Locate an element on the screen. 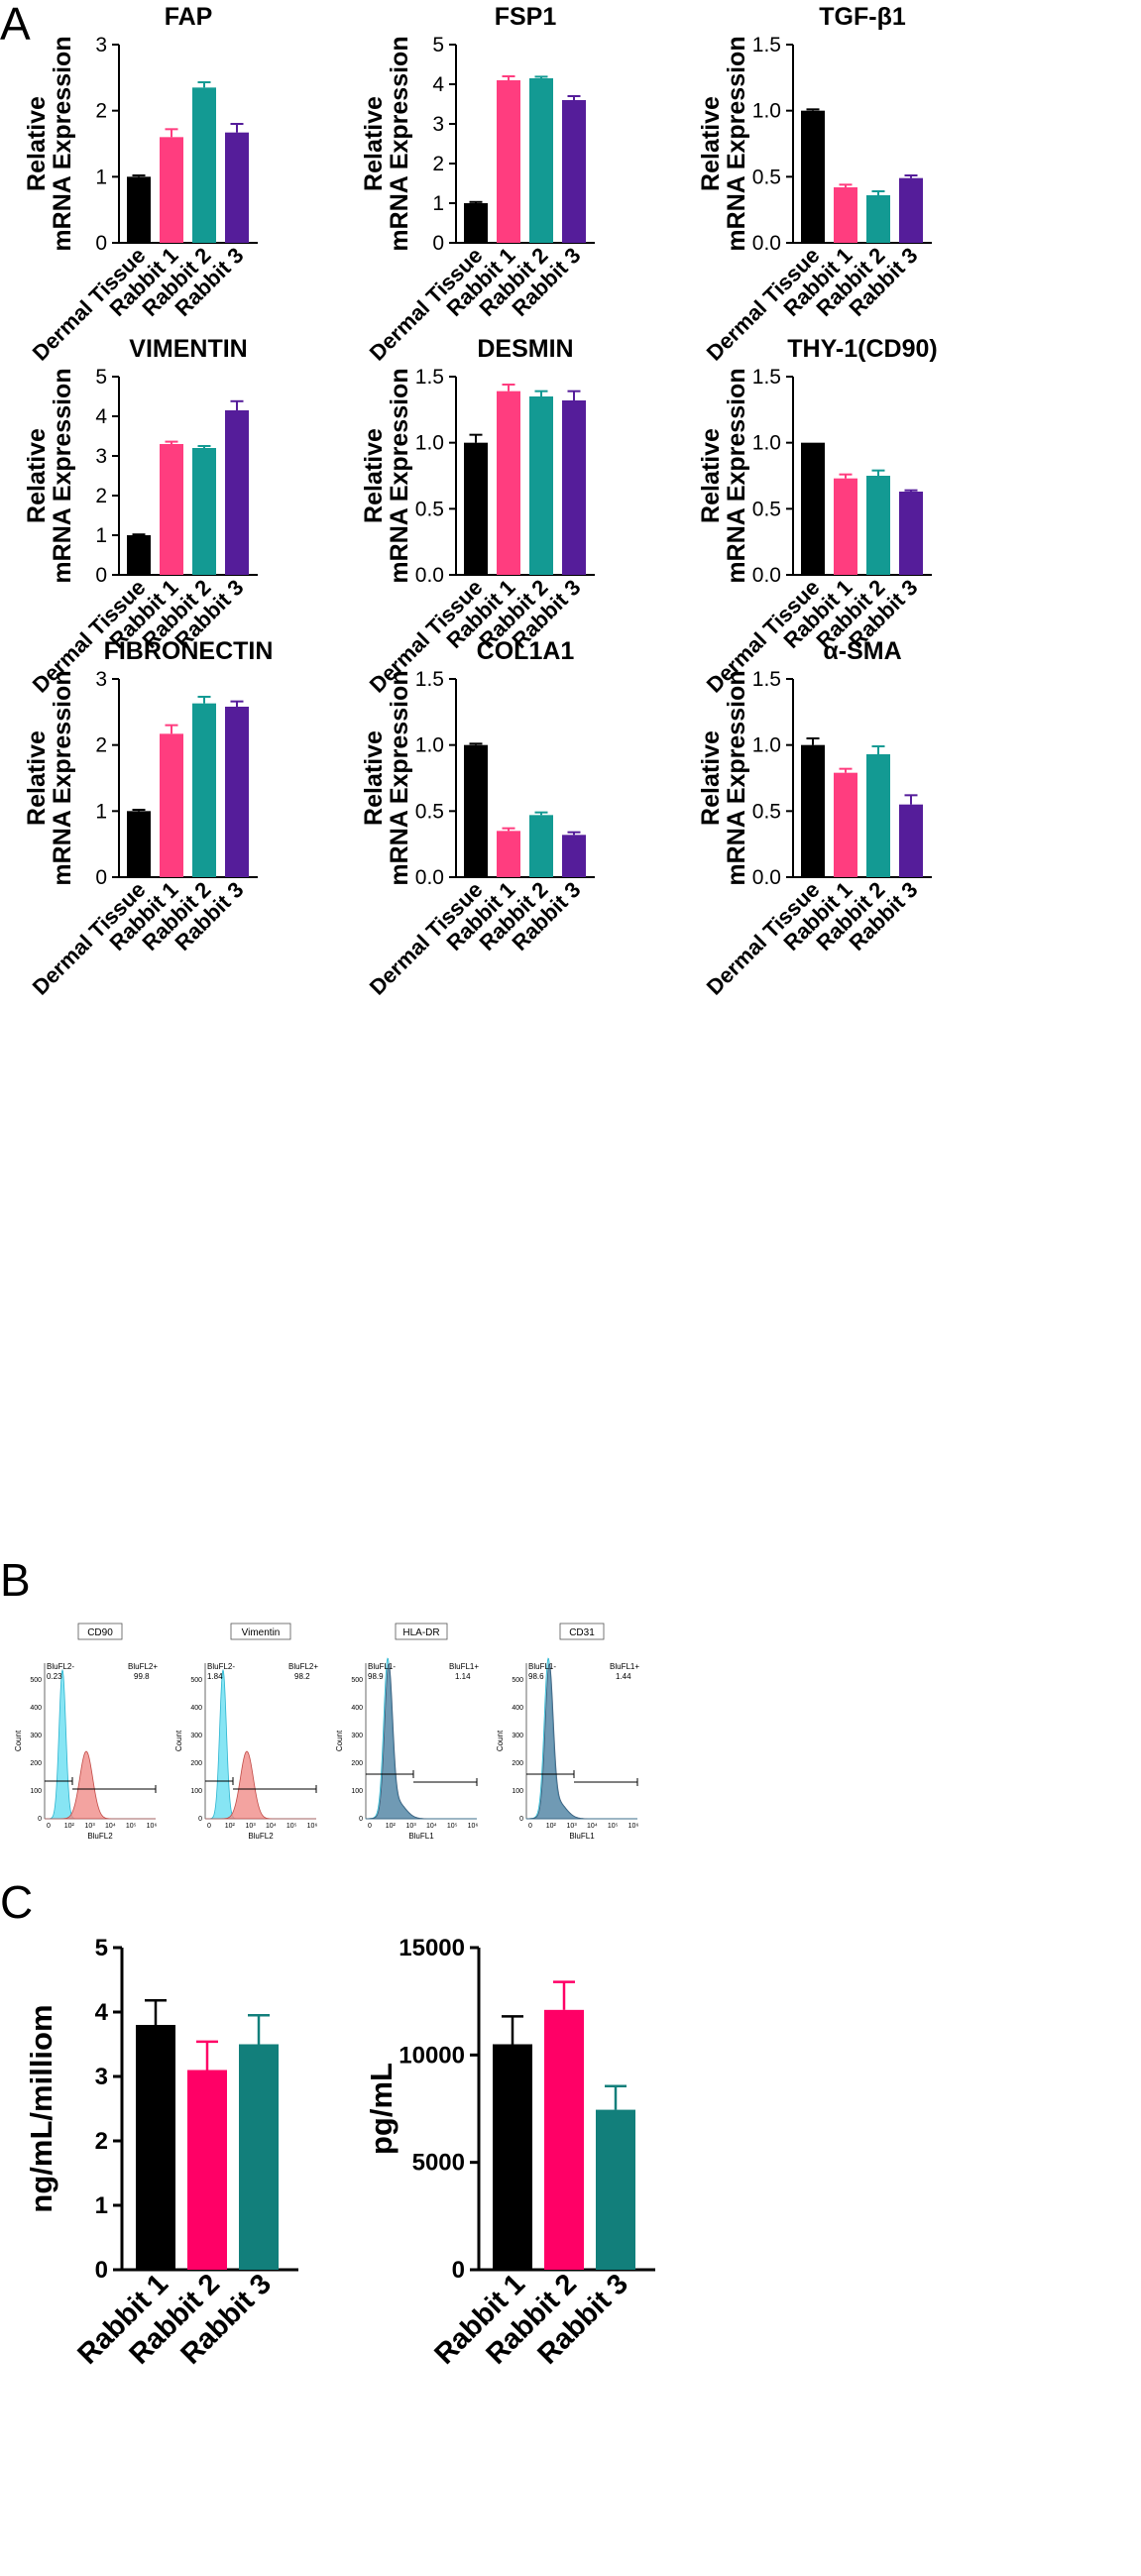 The image size is (1141, 2576). flow-y-tick: 100 is located at coordinates (196, 1791).